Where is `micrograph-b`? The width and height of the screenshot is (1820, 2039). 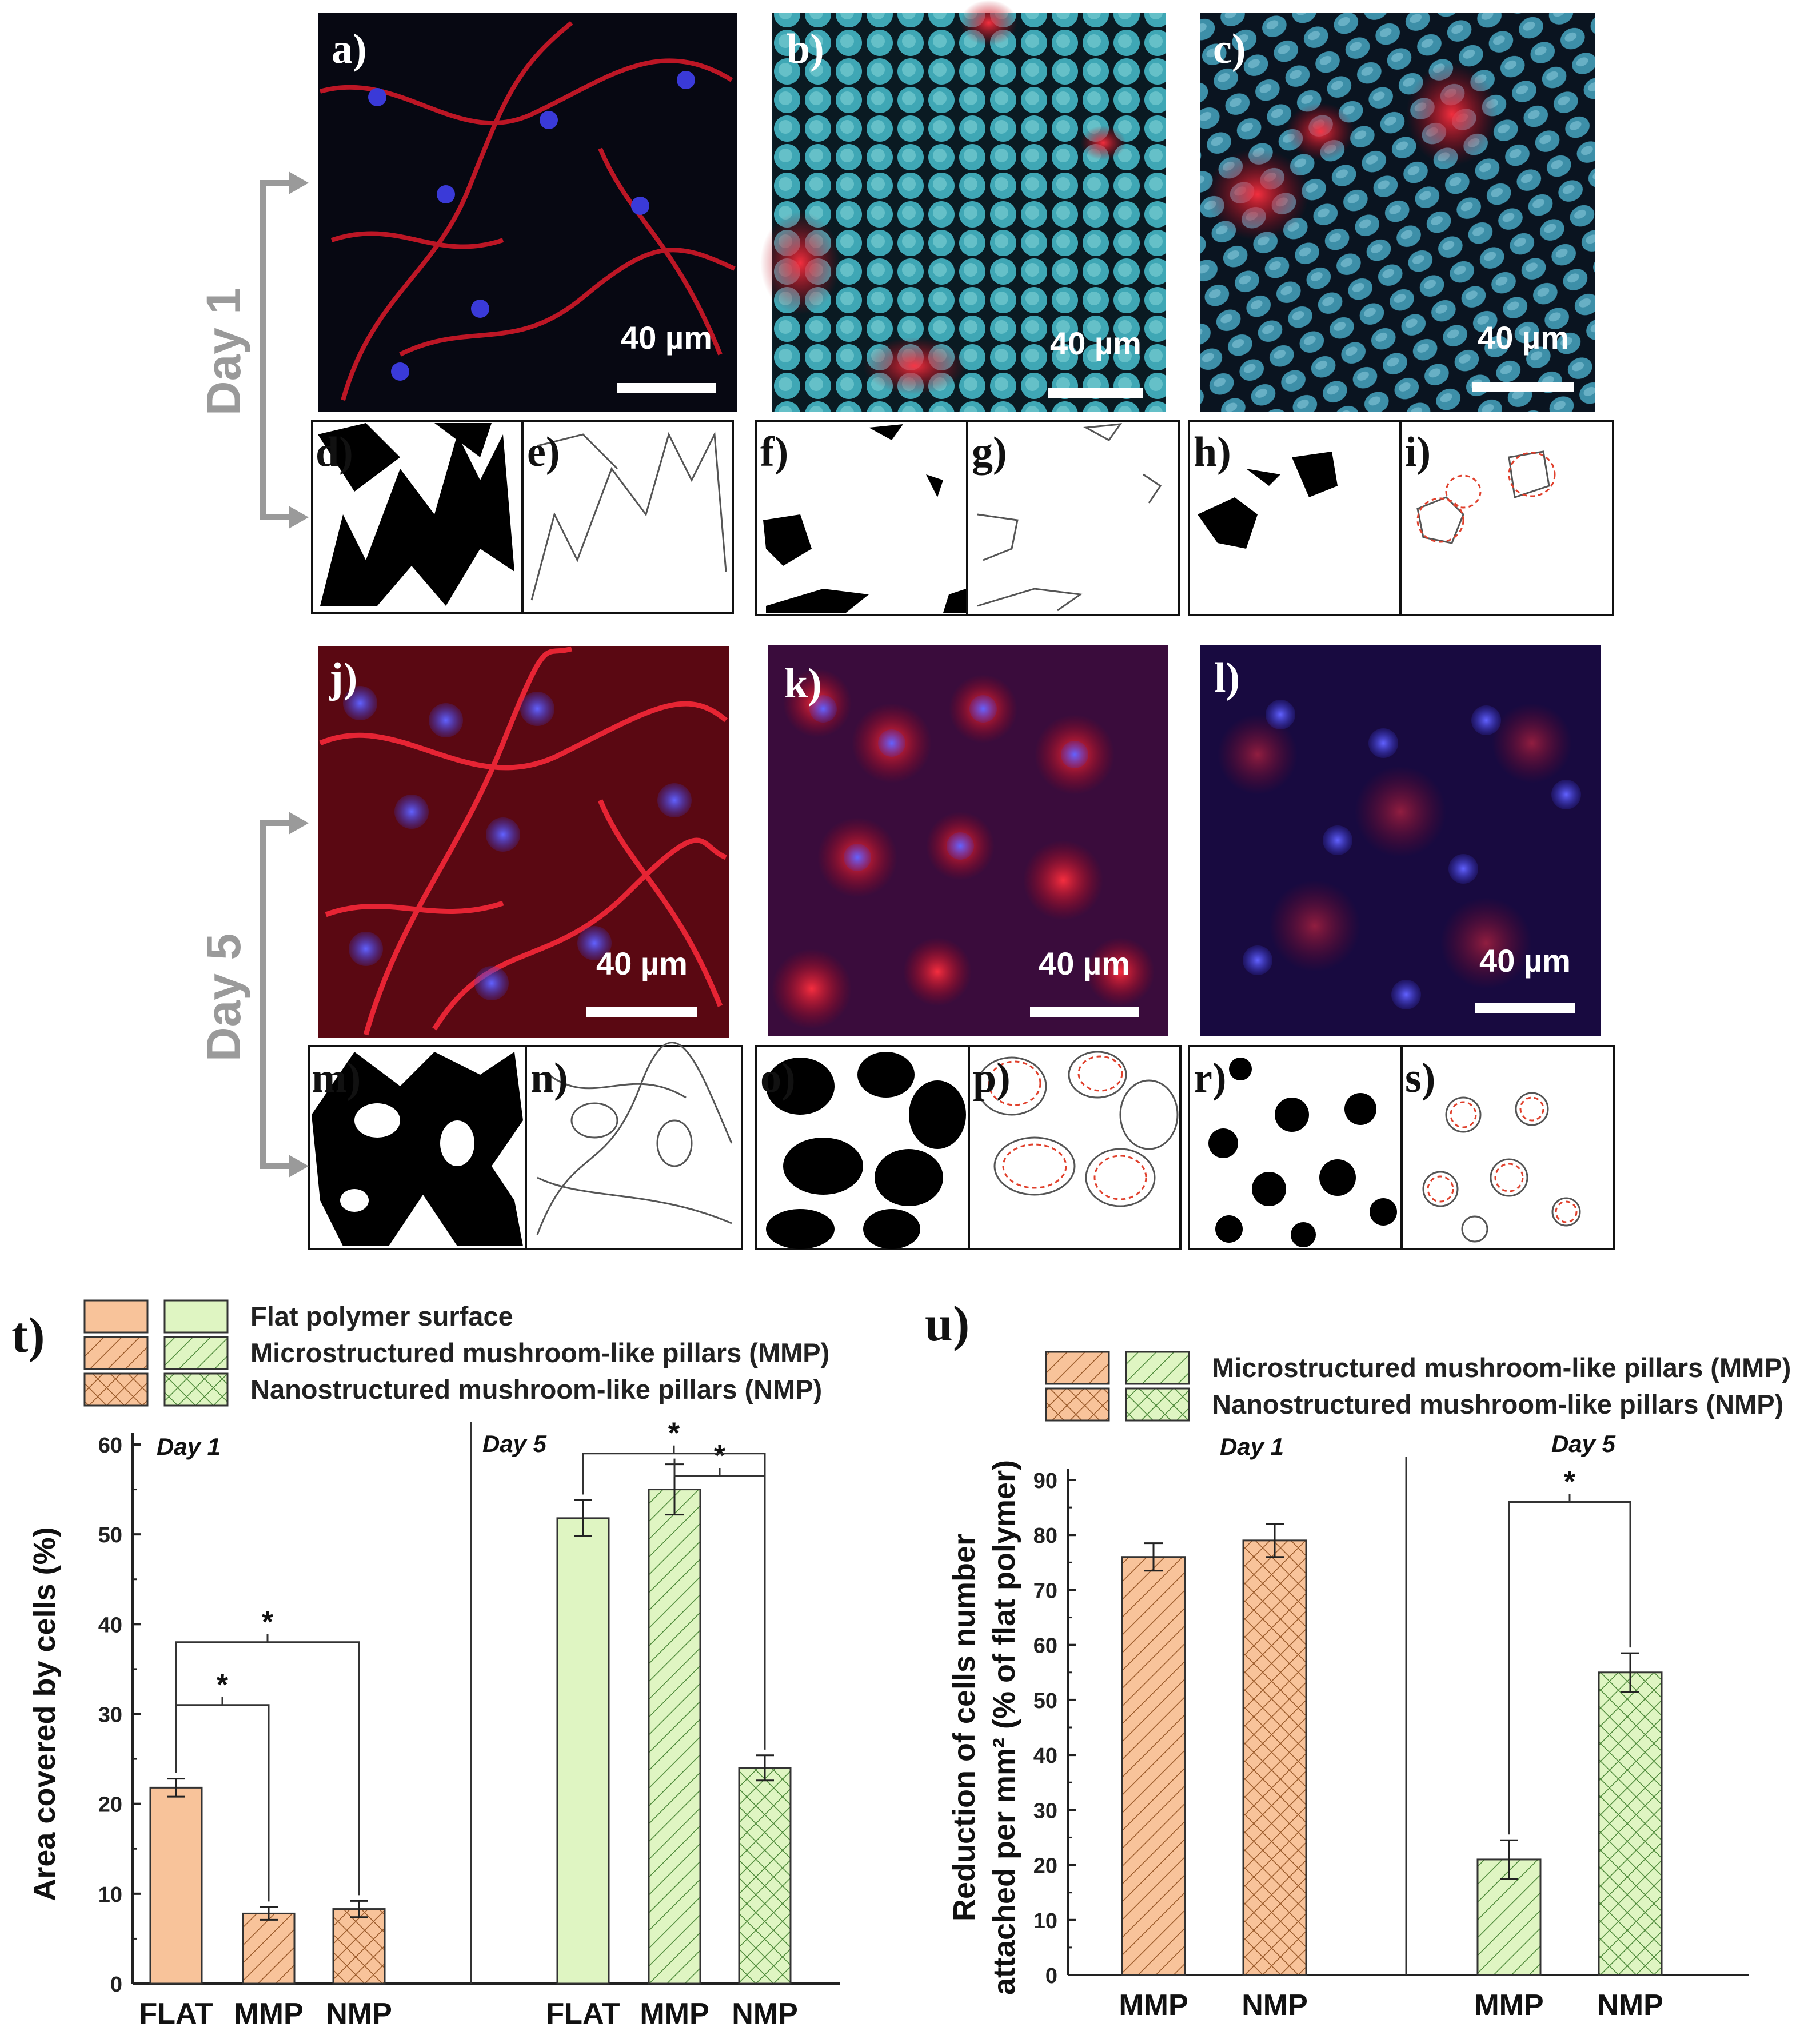
micrograph-b is located at coordinates (963, 206).